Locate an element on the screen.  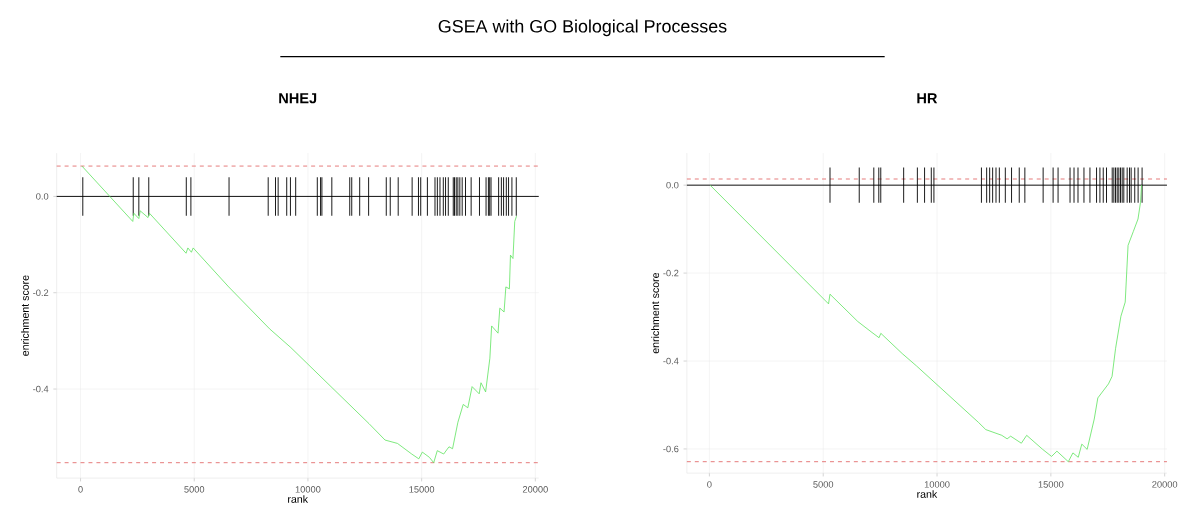
chart-title: HR is located at coordinates (927, 98).